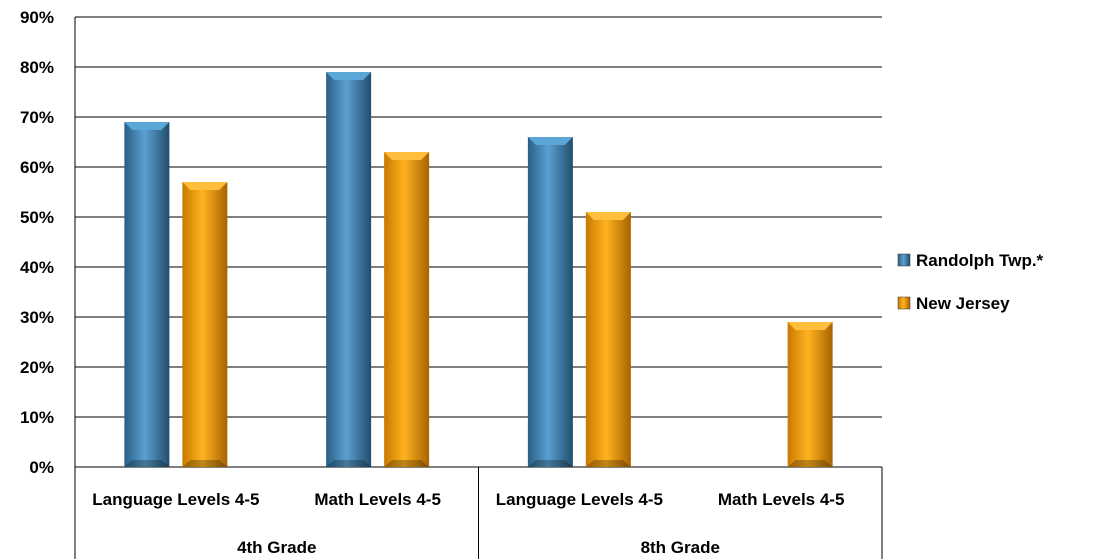 The width and height of the screenshot is (1103, 559). Describe the element at coordinates (37, 317) in the screenshot. I see `y-tick-label: 30%` at that location.